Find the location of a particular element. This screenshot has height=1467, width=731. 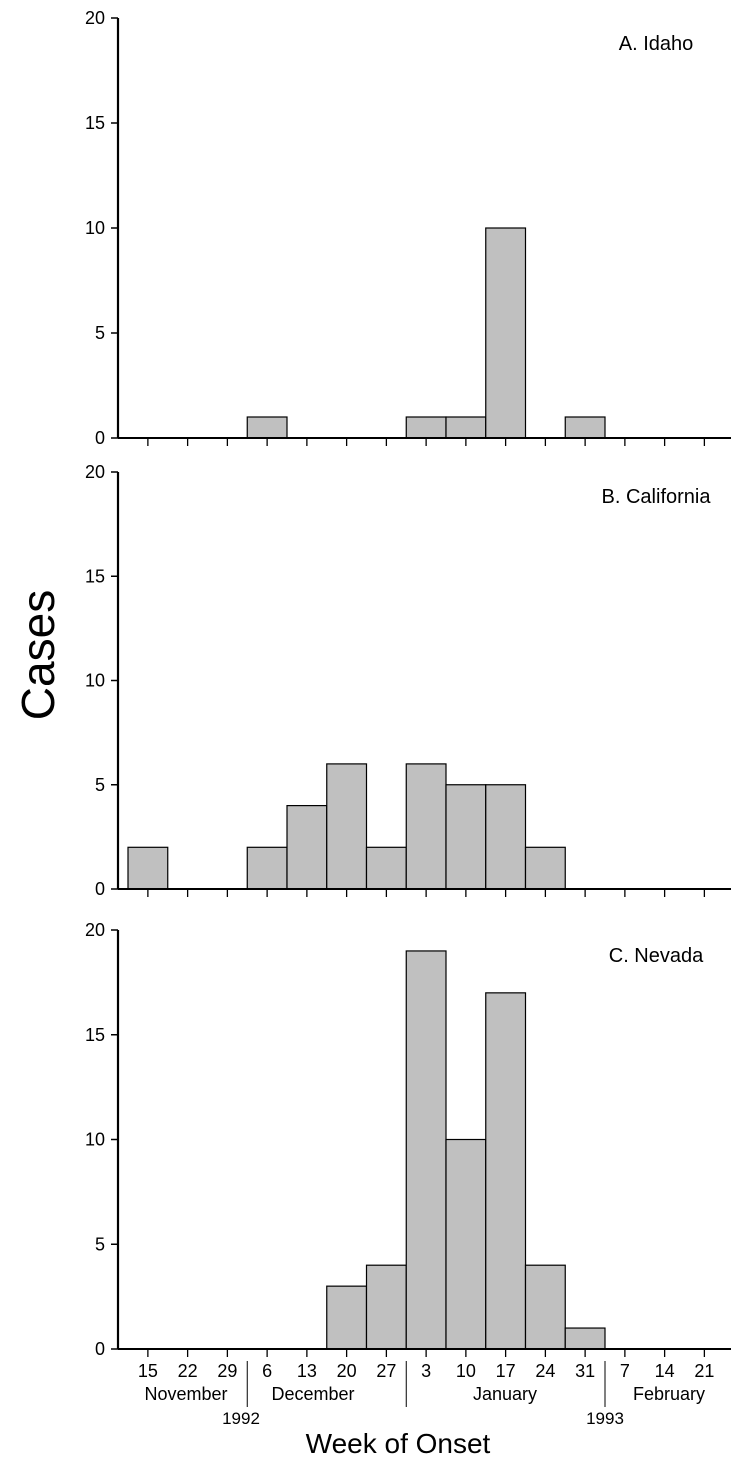

x-tick-label: 15 is located at coordinates (148, 1371).